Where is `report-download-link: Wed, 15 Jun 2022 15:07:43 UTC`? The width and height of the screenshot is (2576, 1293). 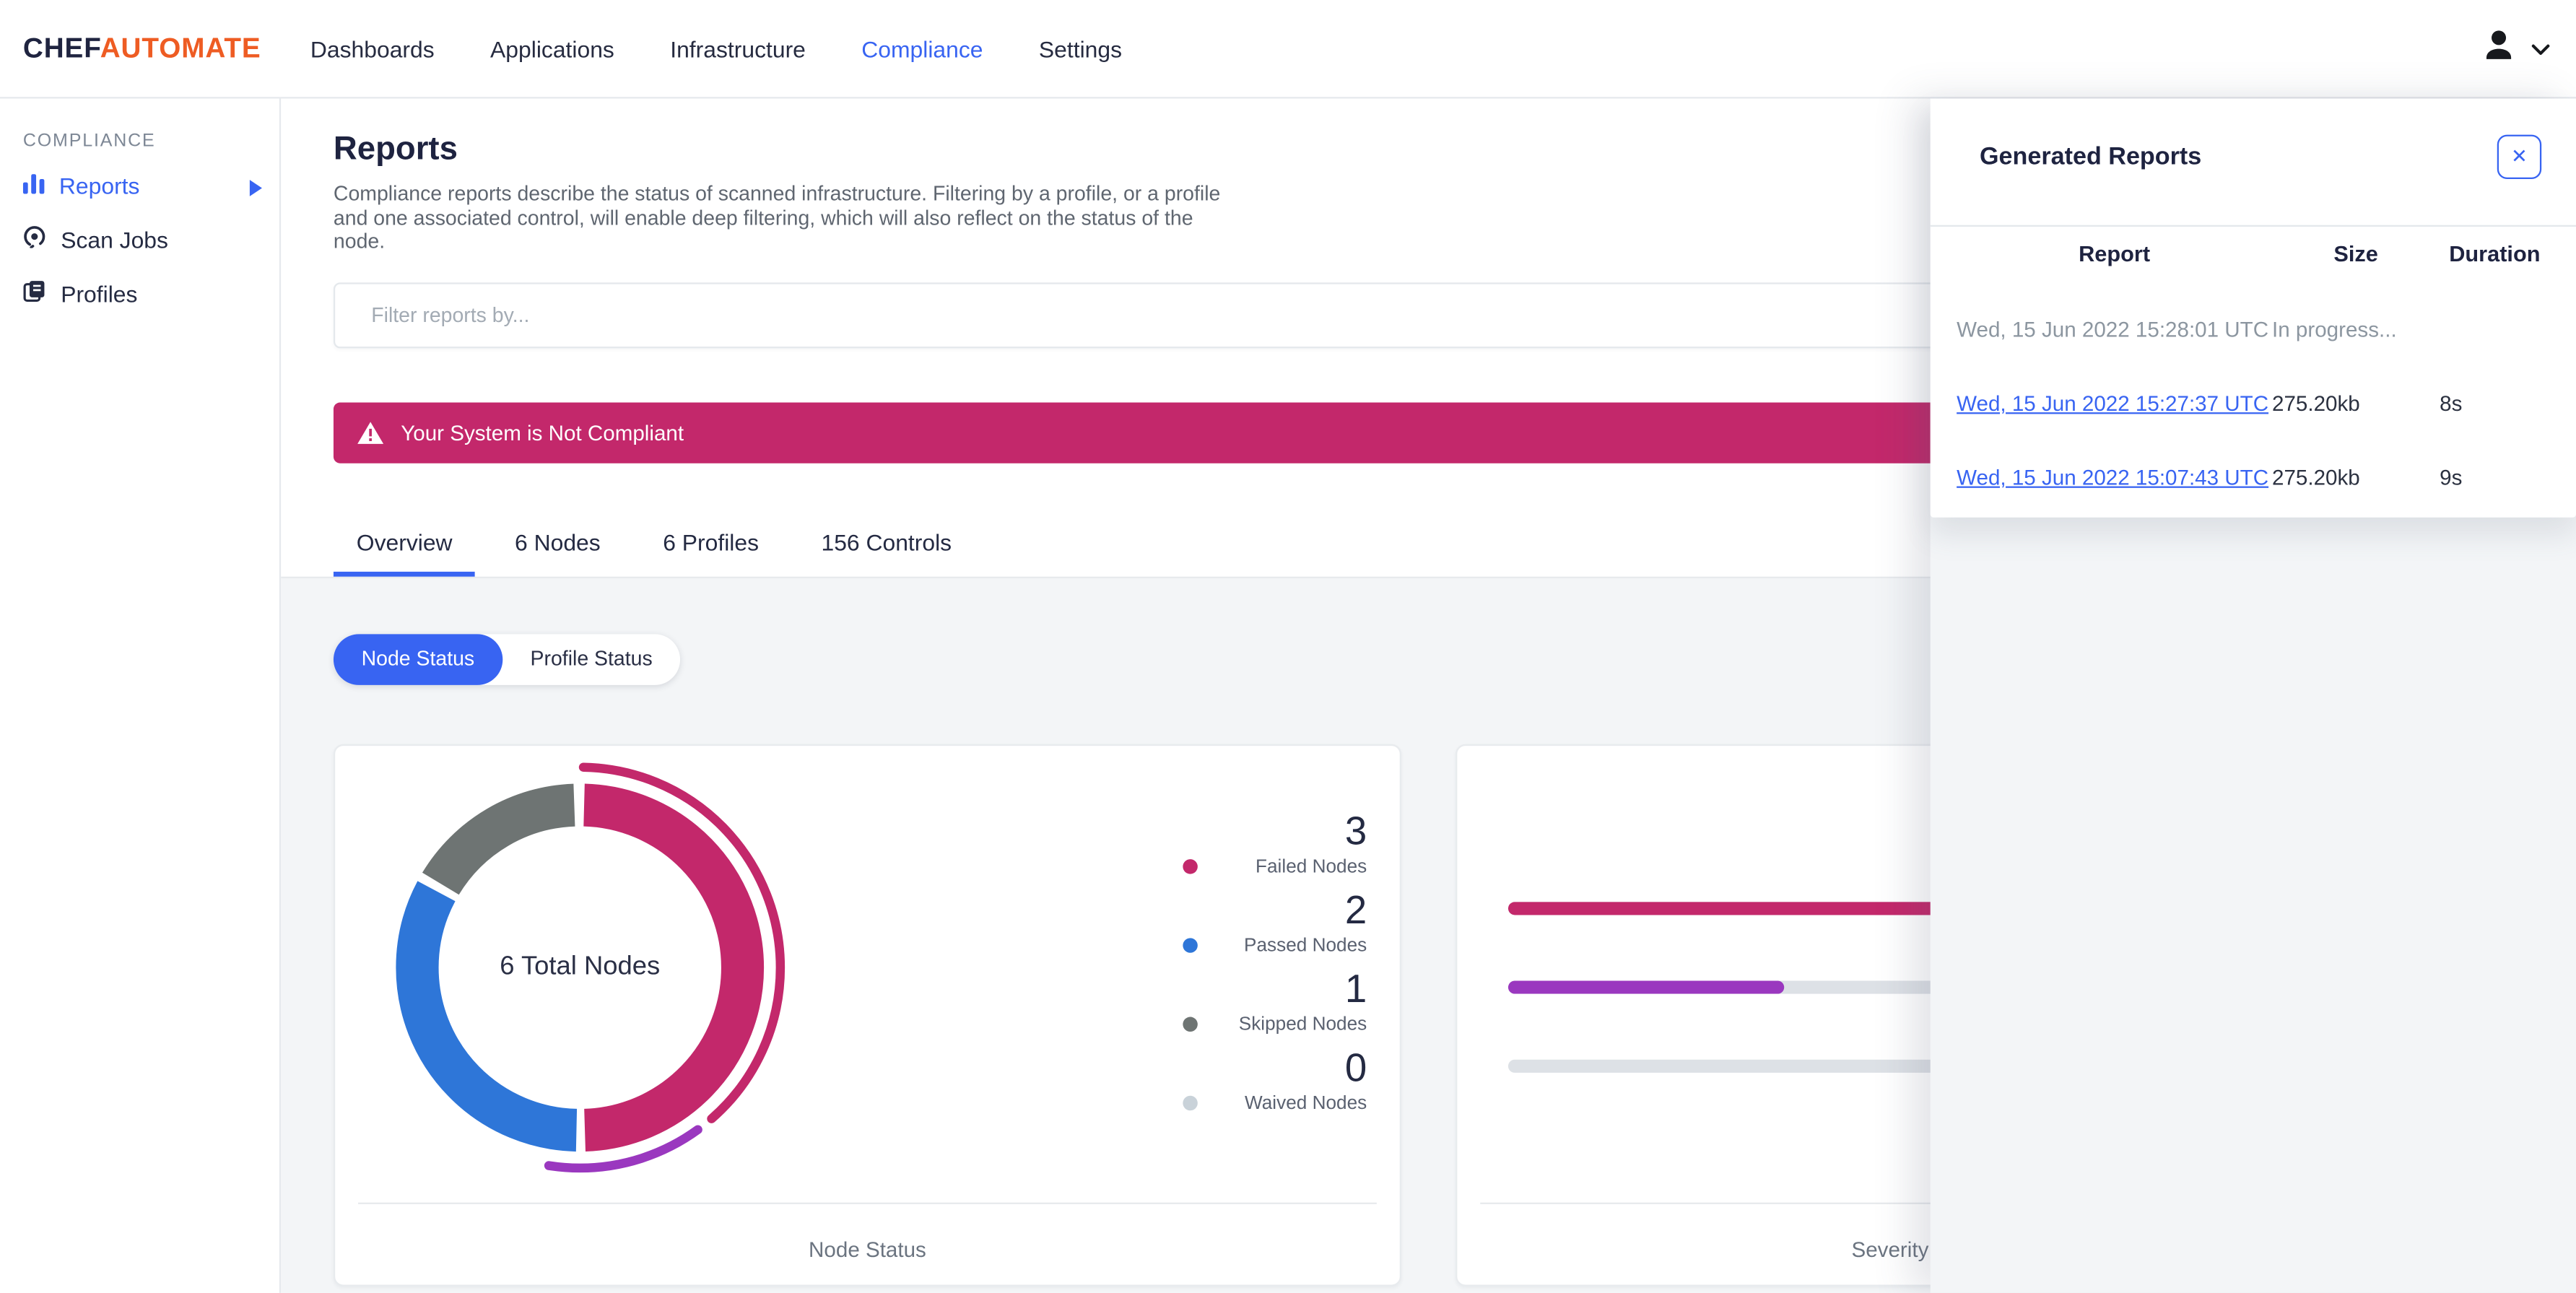
report-download-link: Wed, 15 Jun 2022 15:07:43 UTC is located at coordinates (2113, 477).